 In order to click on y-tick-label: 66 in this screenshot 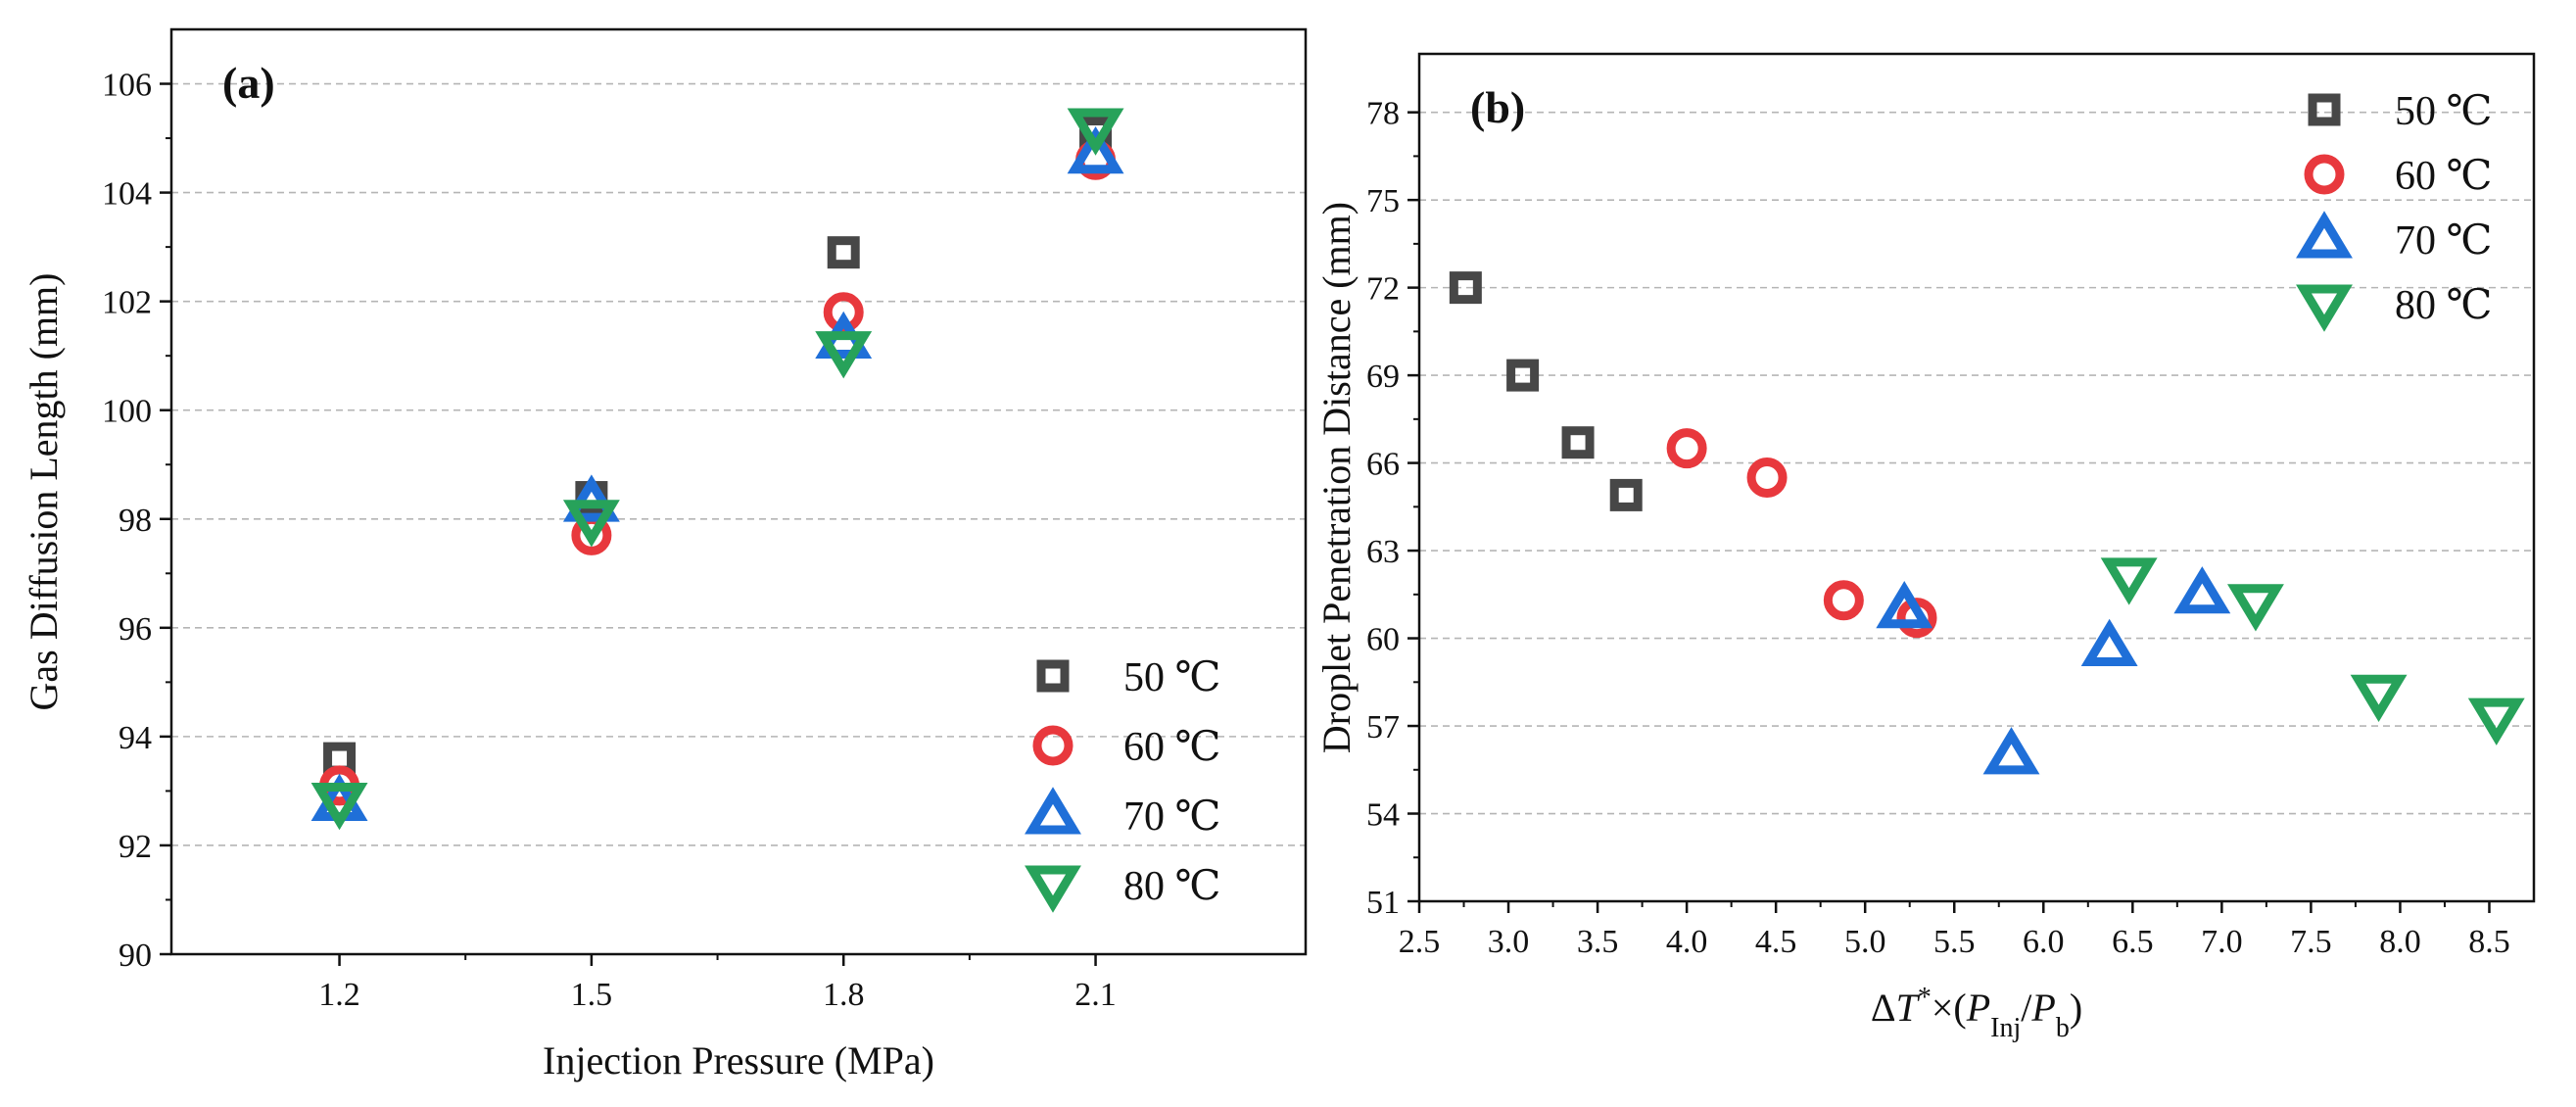, I will do `click(1383, 465)`.